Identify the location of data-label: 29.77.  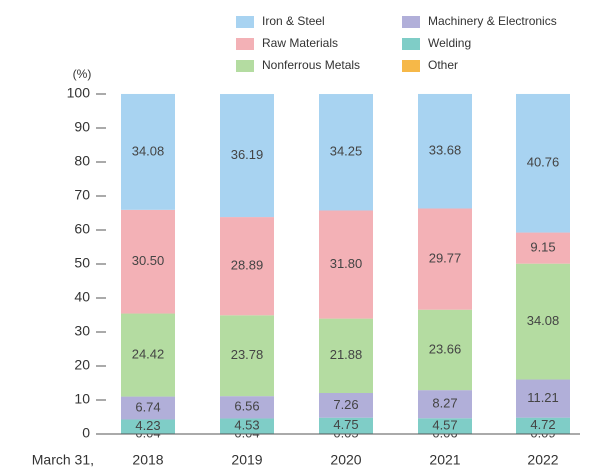
(445, 258).